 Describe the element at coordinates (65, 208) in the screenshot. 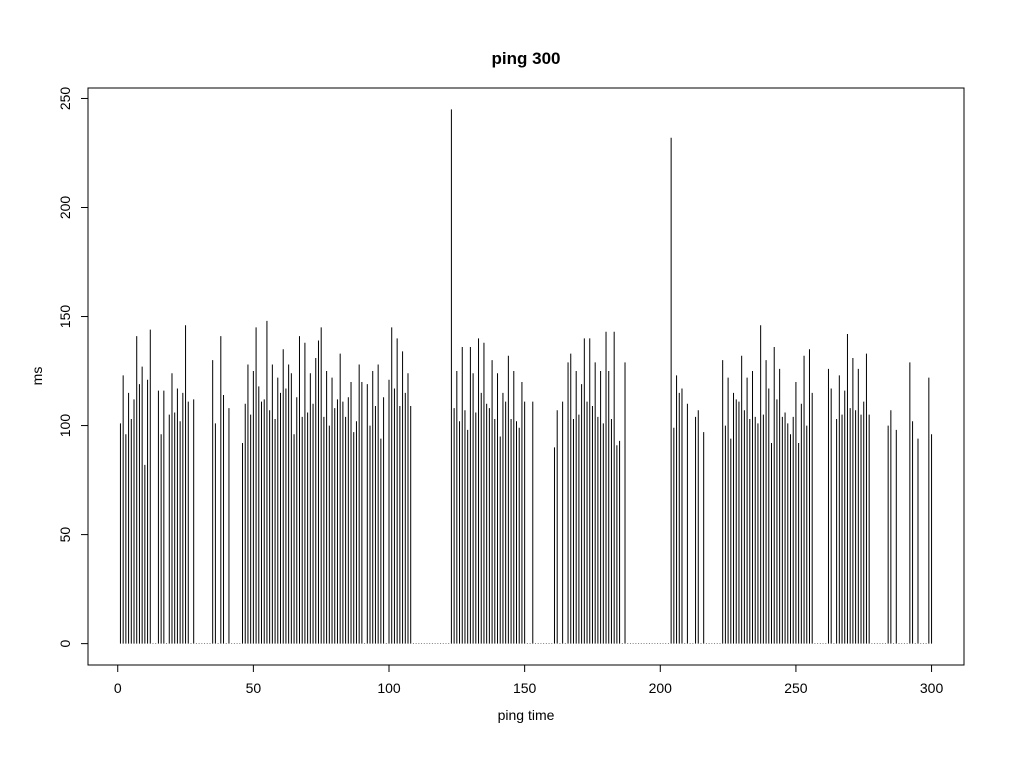

I see `y-tick-label: 200` at that location.